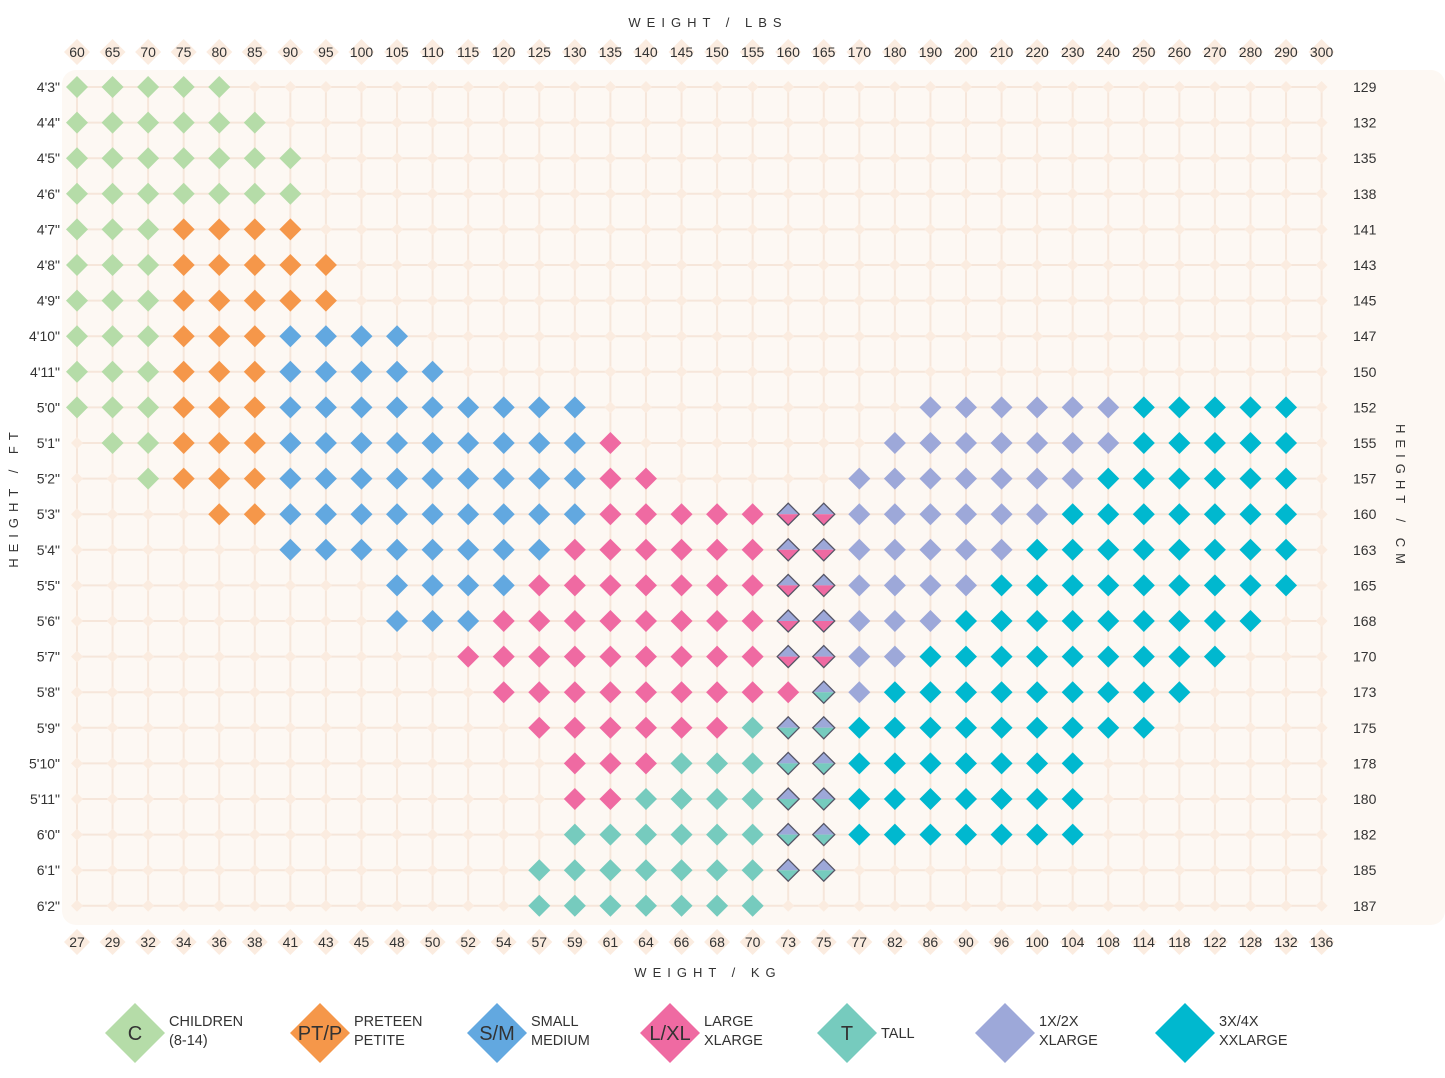 This screenshot has width=1445, height=1078. What do you see at coordinates (184, 52) in the screenshot?
I see `weight-lbs-tick: 75` at bounding box center [184, 52].